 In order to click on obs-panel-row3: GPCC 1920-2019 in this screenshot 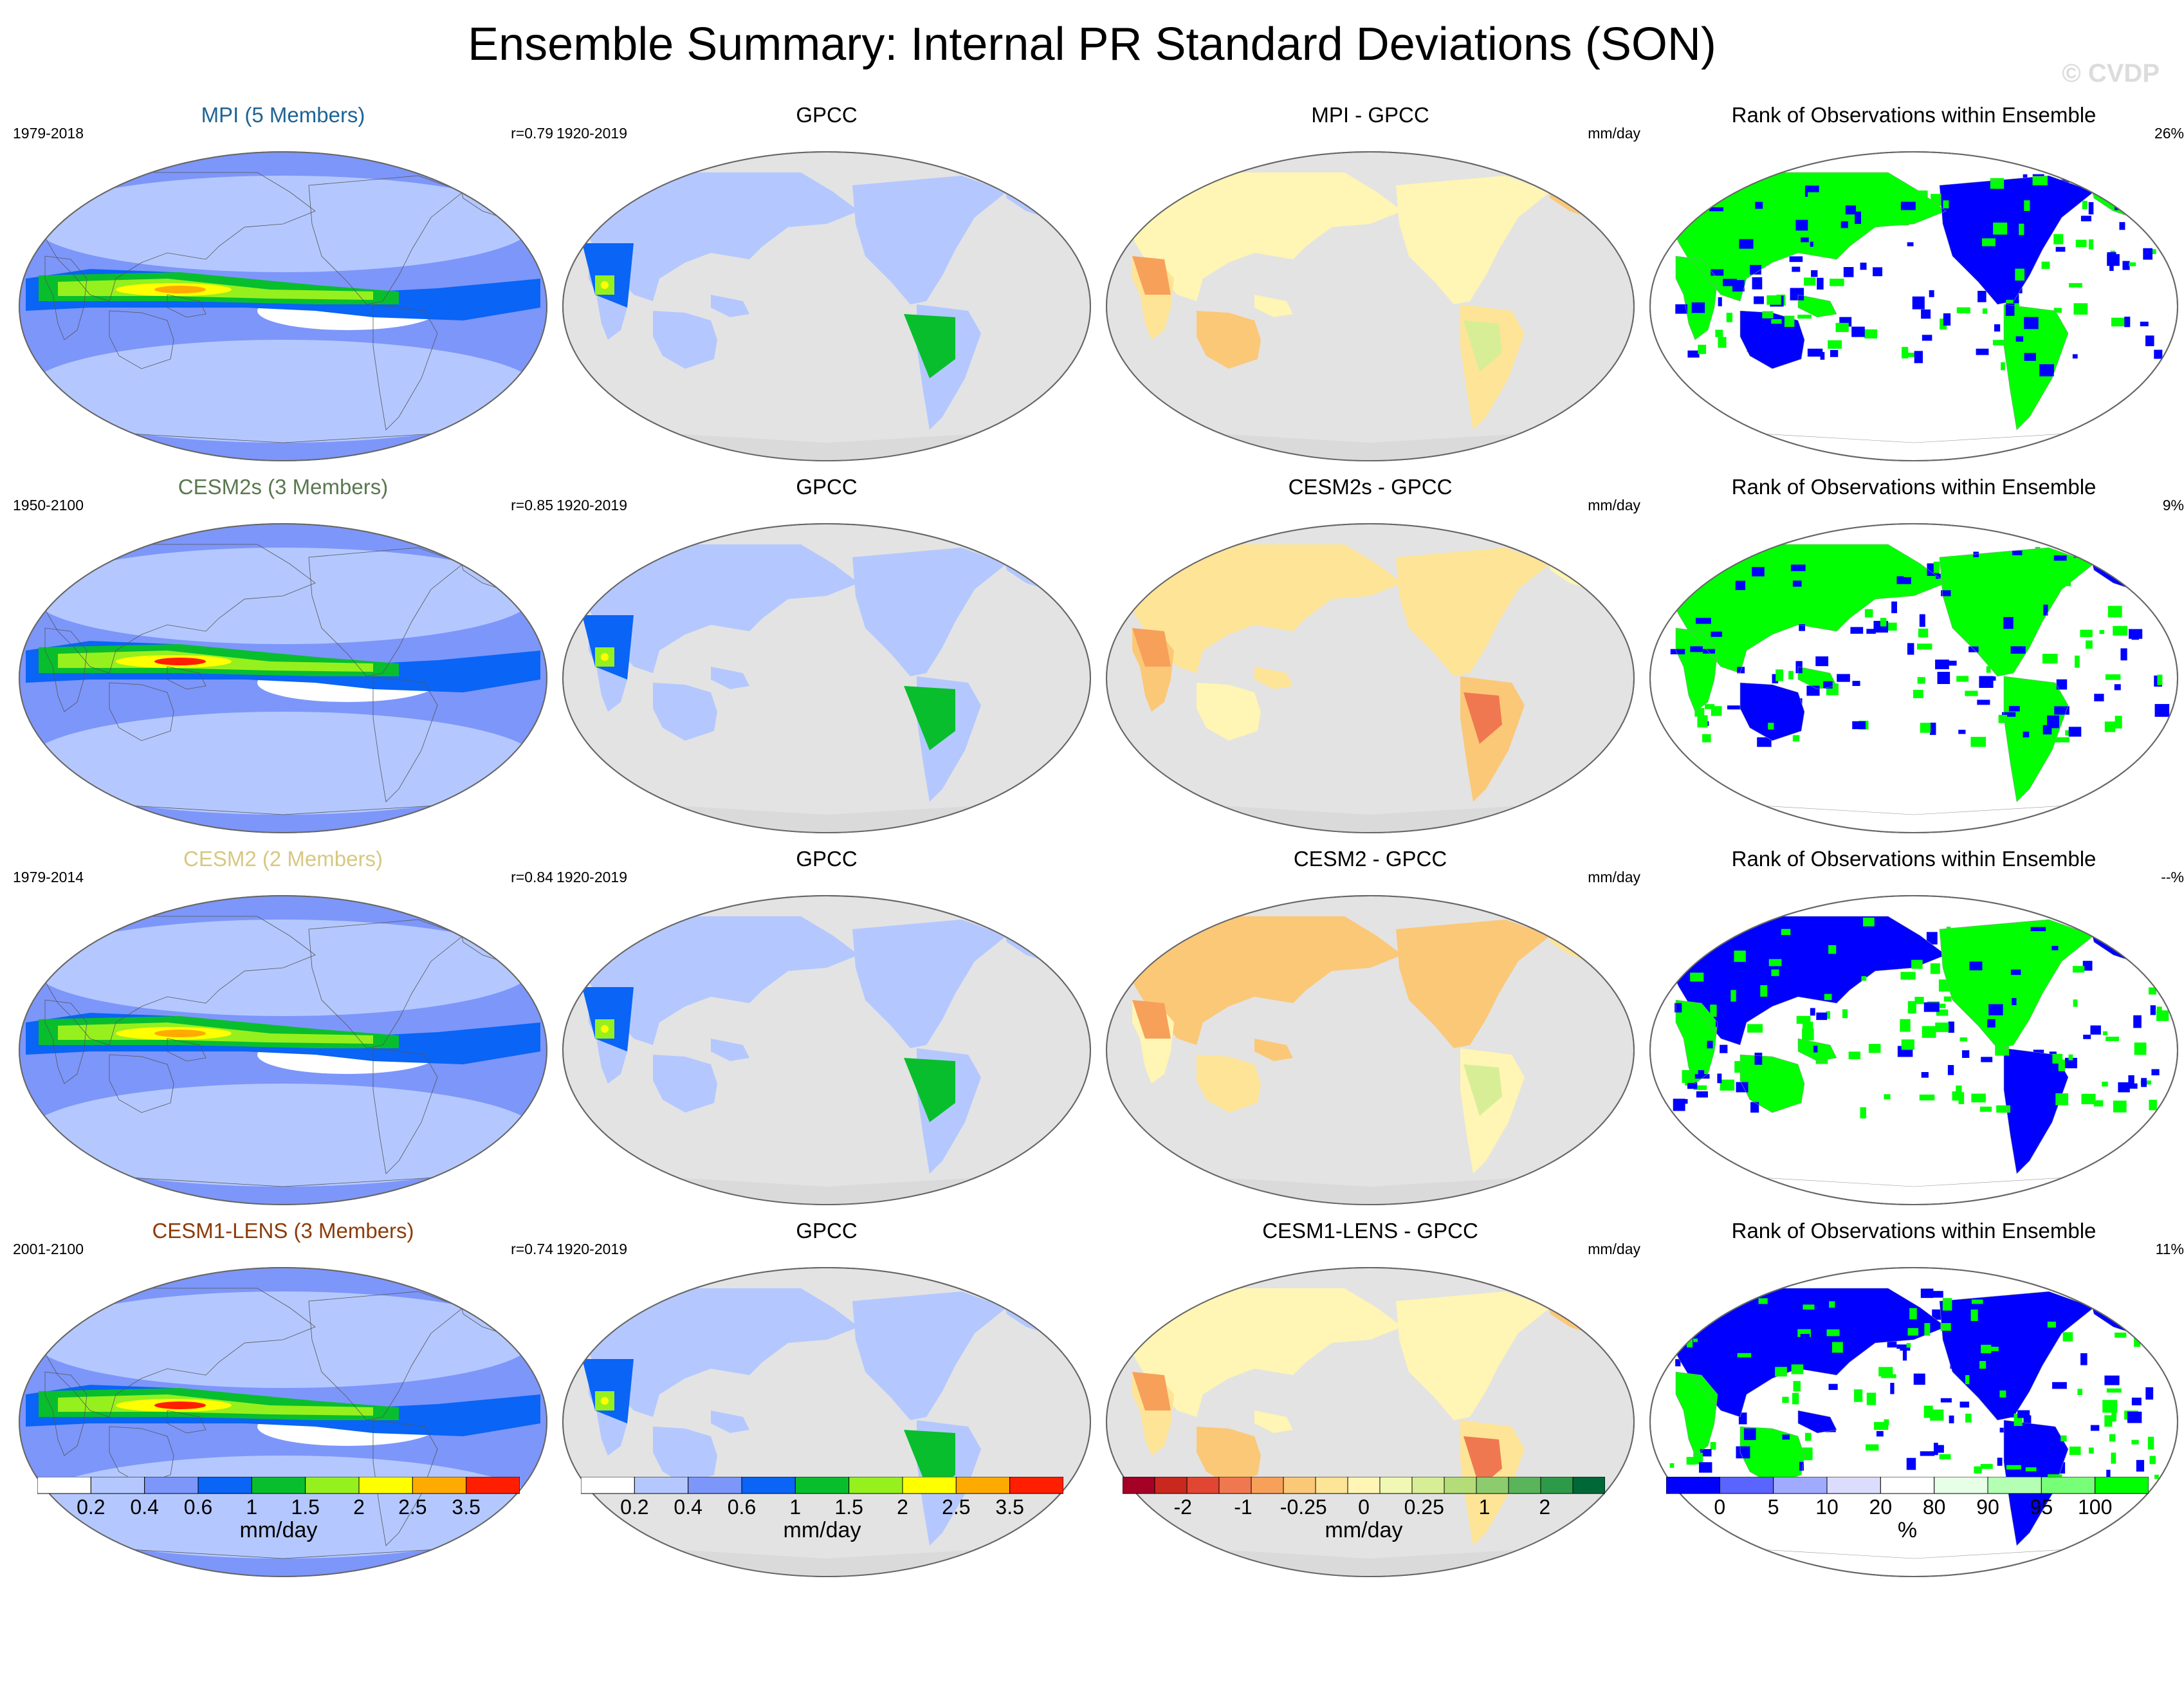, I will do `click(826, 1027)`.